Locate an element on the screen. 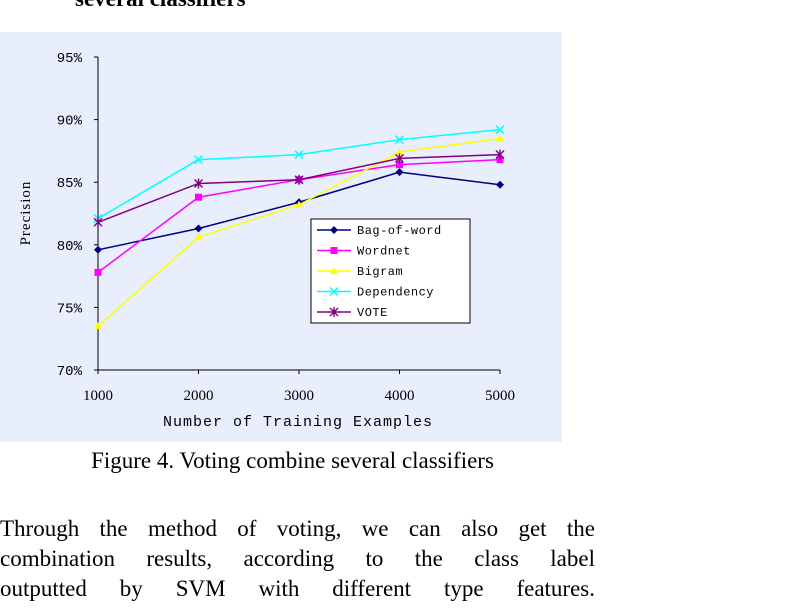 This screenshot has height=611, width=797. y-tick-label: 70% is located at coordinates (70, 372).